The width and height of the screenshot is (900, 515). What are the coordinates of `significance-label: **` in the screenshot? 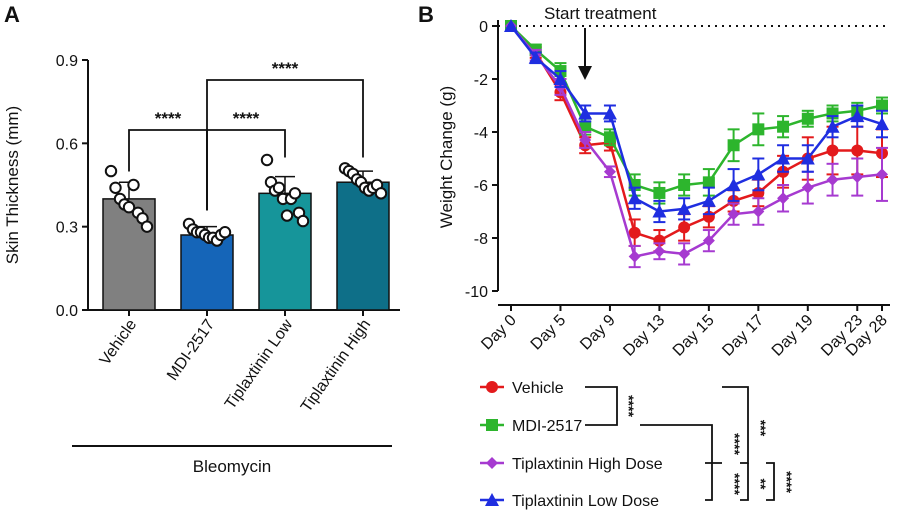 It's located at (761, 484).